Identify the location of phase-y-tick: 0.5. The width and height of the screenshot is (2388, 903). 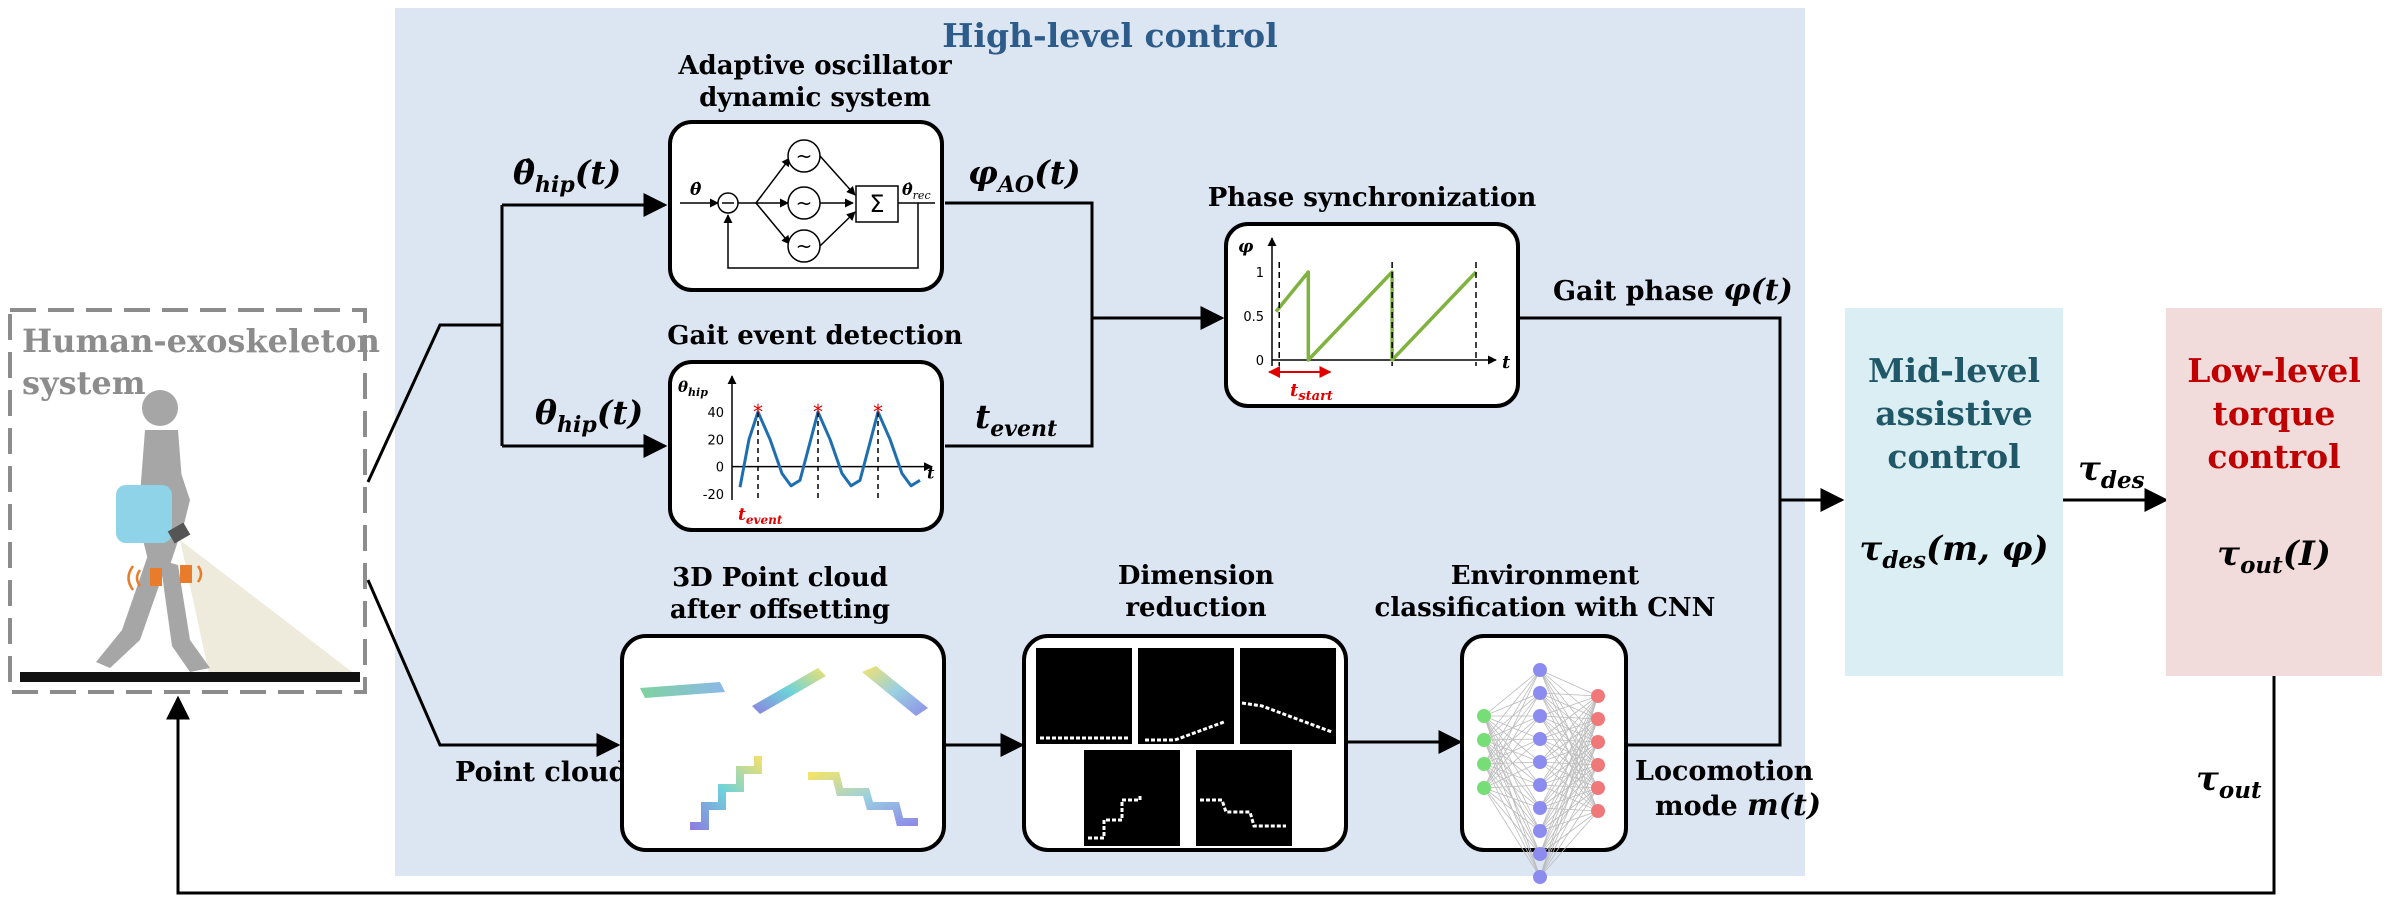
(1253, 317).